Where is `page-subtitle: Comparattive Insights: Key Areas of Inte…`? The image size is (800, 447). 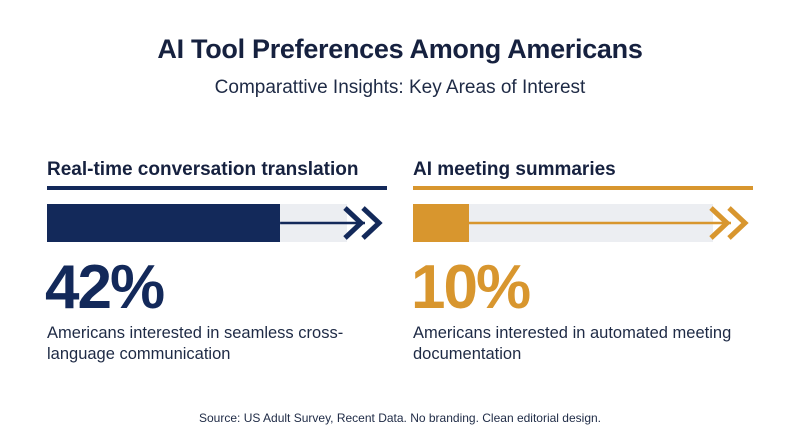 page-subtitle: Comparattive Insights: Key Areas of Inte… is located at coordinates (400, 87).